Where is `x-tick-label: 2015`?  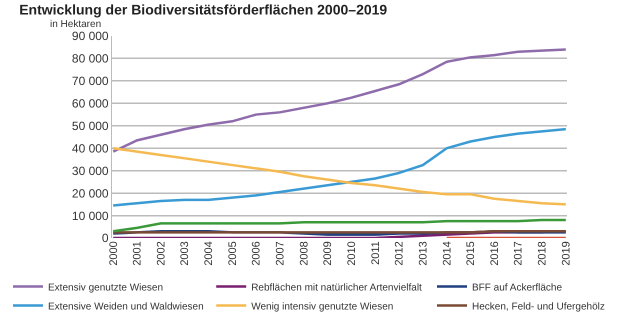
x-tick-label: 2015 is located at coordinates (471, 253).